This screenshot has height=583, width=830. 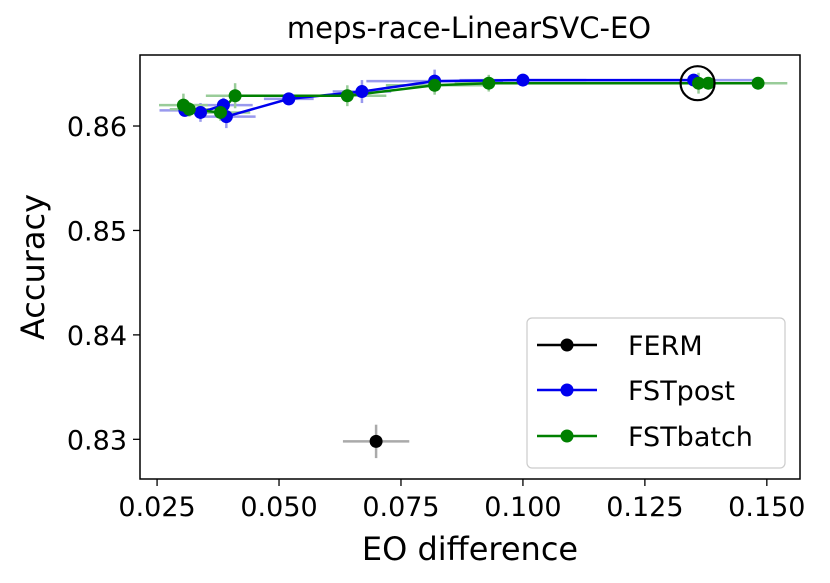 I want to click on legend-marker-ferm, so click(x=567, y=345).